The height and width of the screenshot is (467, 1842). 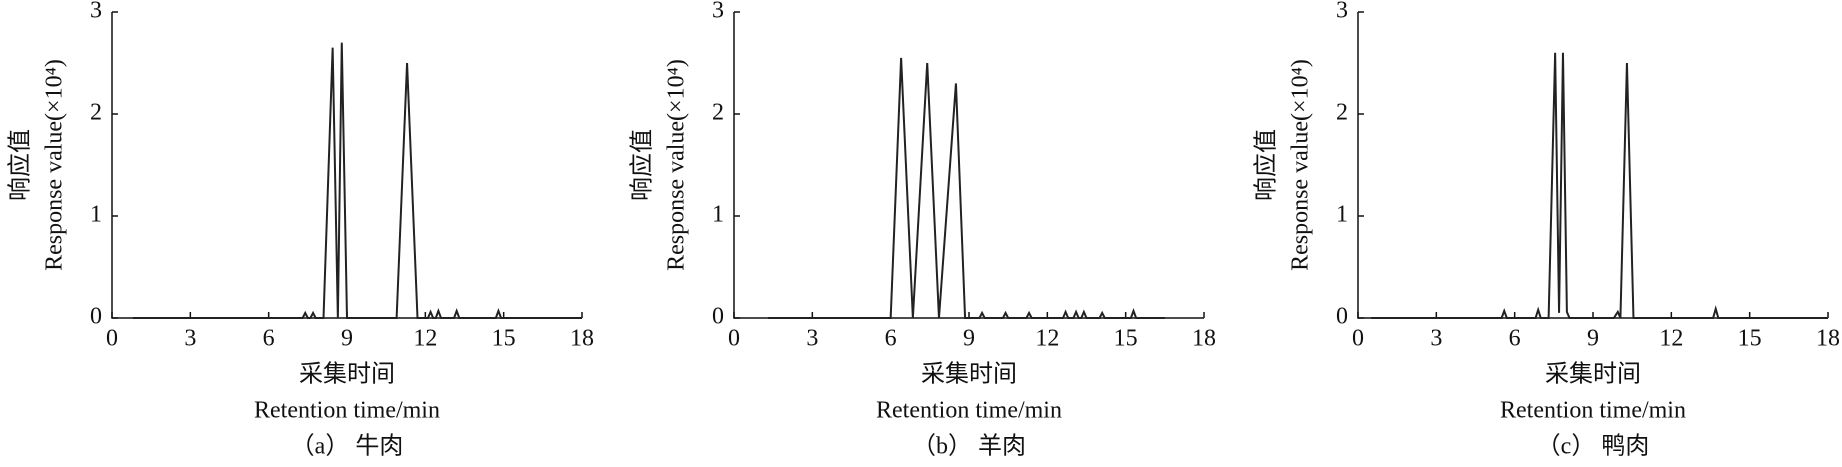 I want to click on panel-caption: （c） 鸭肉, so click(x=1593, y=446).